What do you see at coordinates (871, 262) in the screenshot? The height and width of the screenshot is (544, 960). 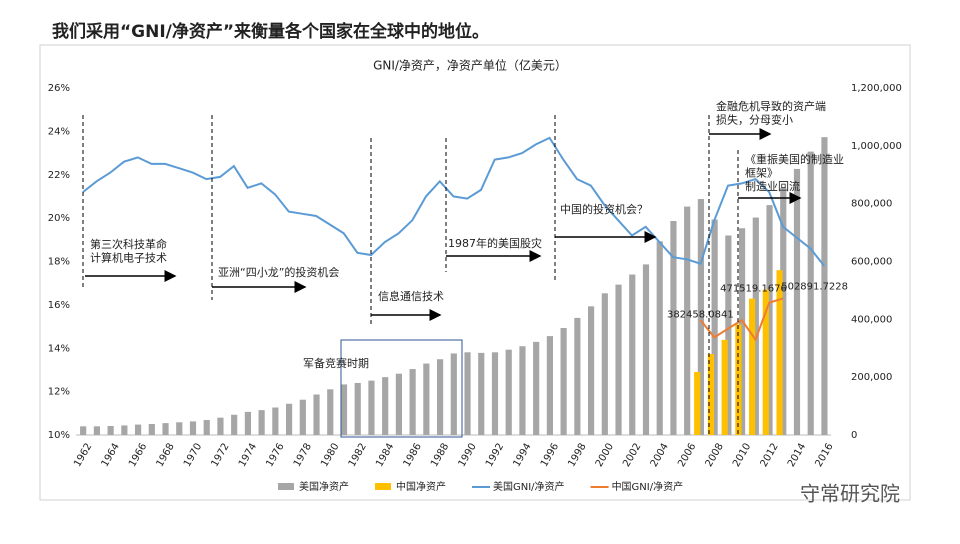 I see `y2-tick-label: 600,000` at bounding box center [871, 262].